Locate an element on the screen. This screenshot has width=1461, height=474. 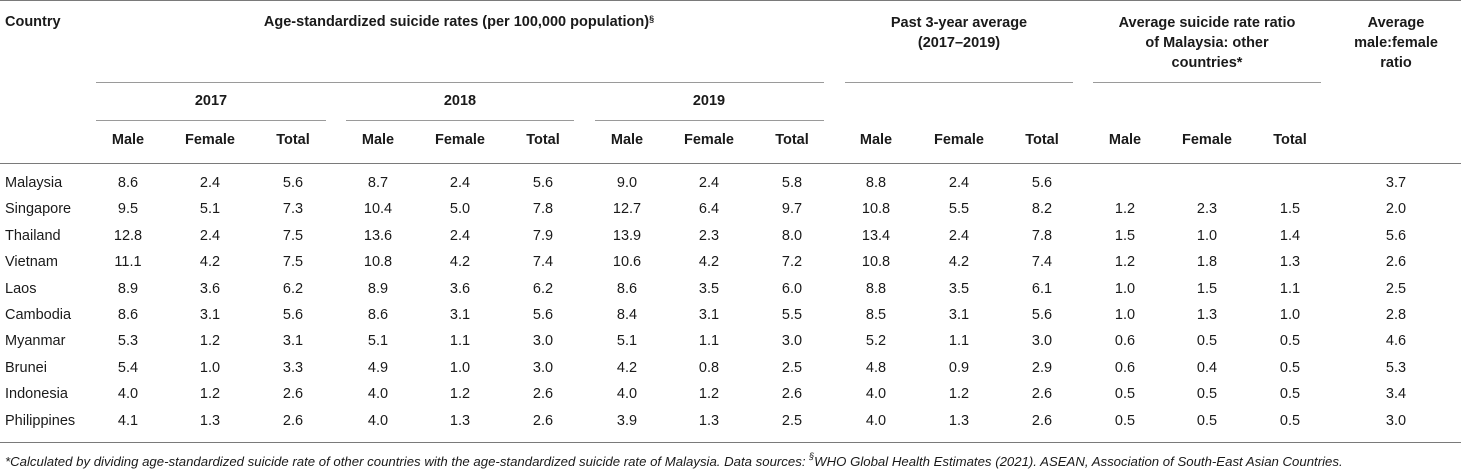
table-cell: 7.2 is located at coordinates (792, 262).